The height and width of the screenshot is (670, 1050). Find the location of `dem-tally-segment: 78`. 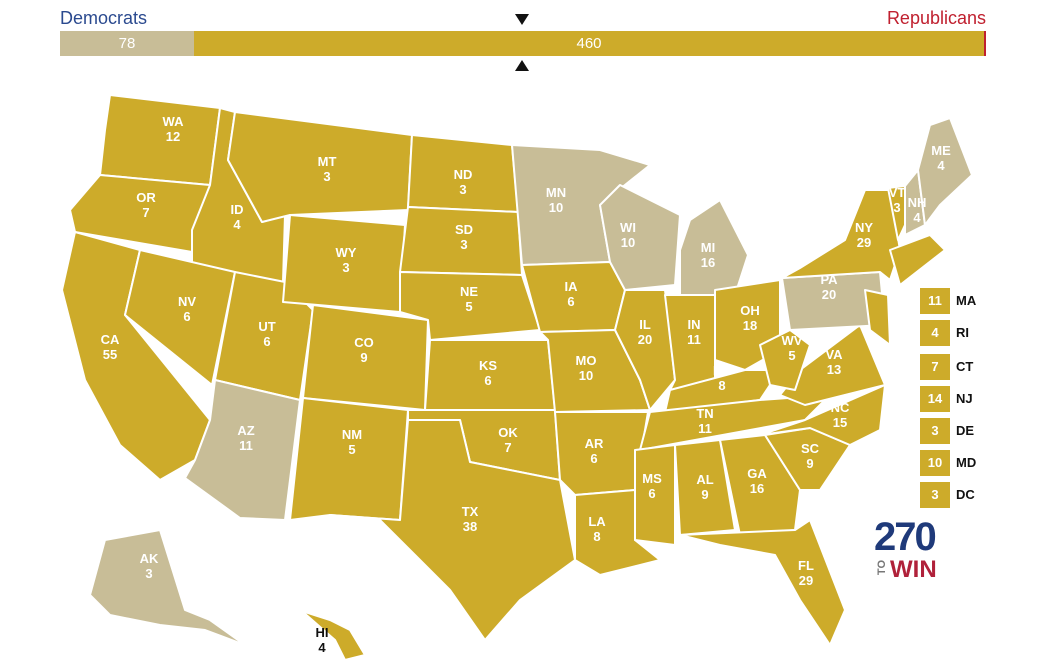

dem-tally-segment: 78 is located at coordinates (127, 43).